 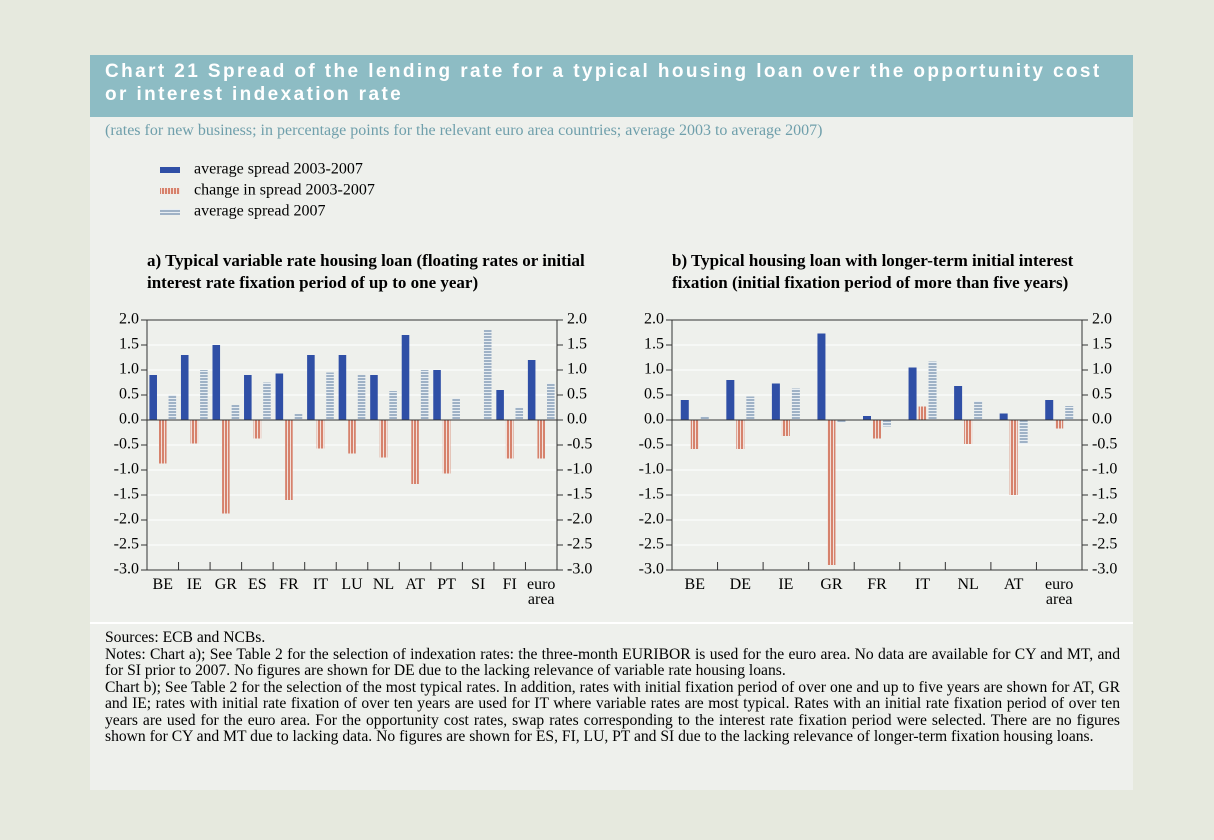 What do you see at coordinates (611, 623) in the screenshot?
I see `separator` at bounding box center [611, 623].